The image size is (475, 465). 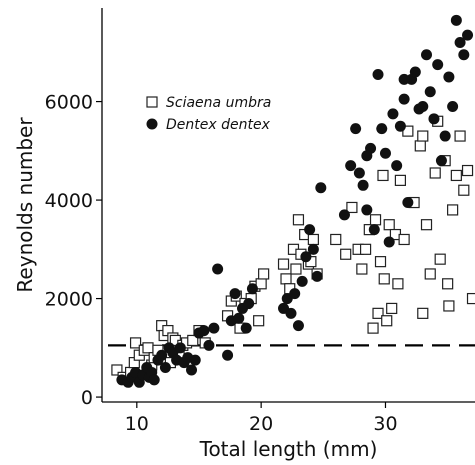 I want to click on x-tick-label: 10, so click(x=137, y=424).